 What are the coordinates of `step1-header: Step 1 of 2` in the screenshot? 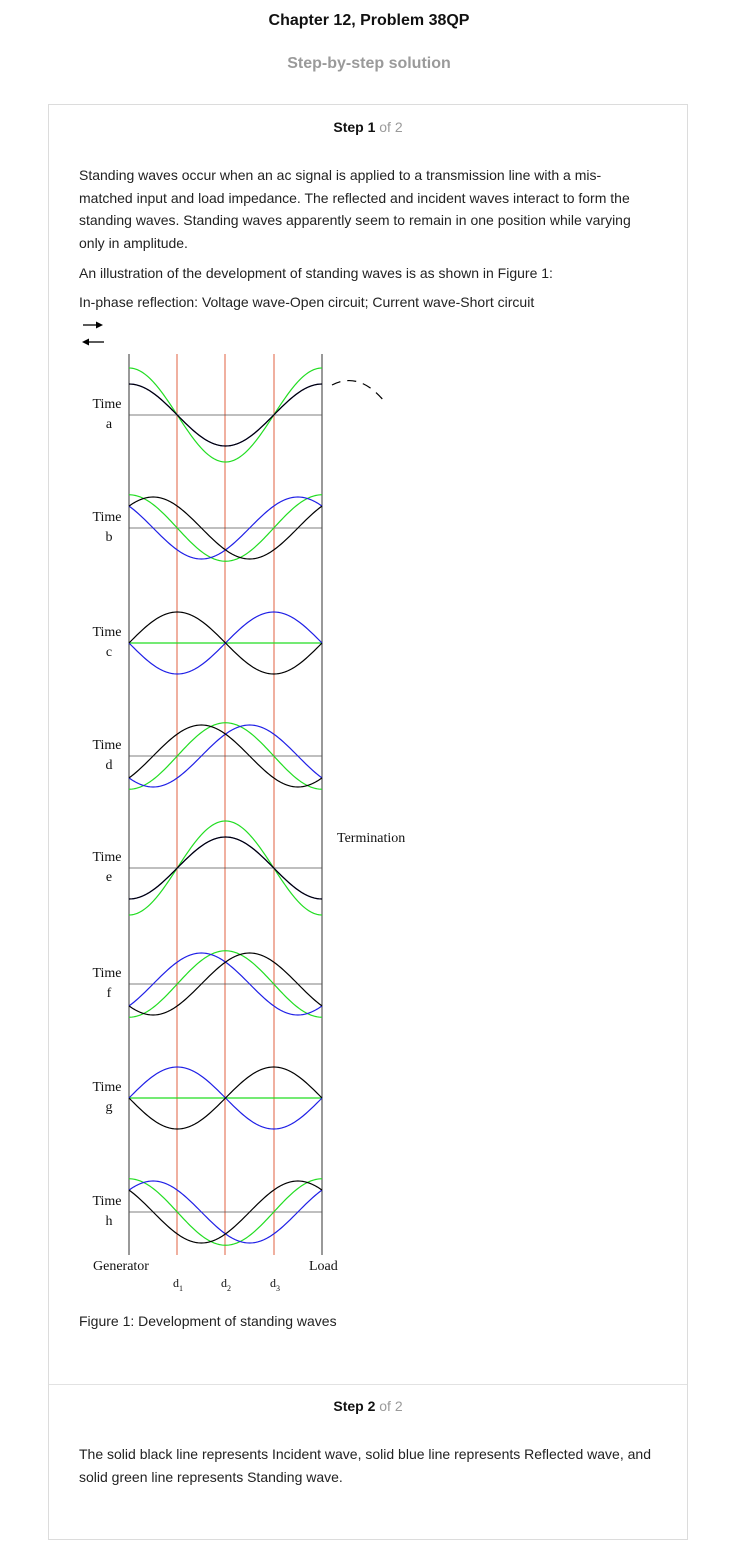 It's located at (368, 127).